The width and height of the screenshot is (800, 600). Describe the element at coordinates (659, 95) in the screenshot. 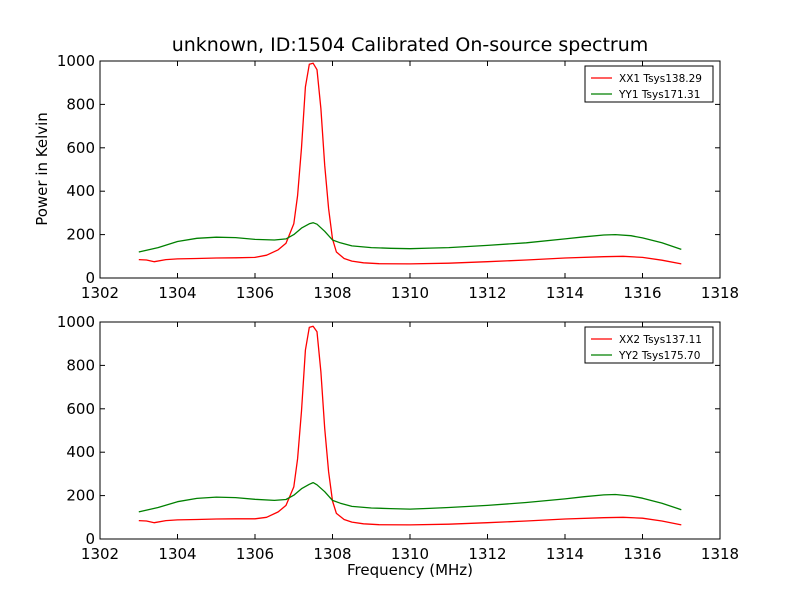

I see `legend-entry: YY1 Tsys171.31` at that location.